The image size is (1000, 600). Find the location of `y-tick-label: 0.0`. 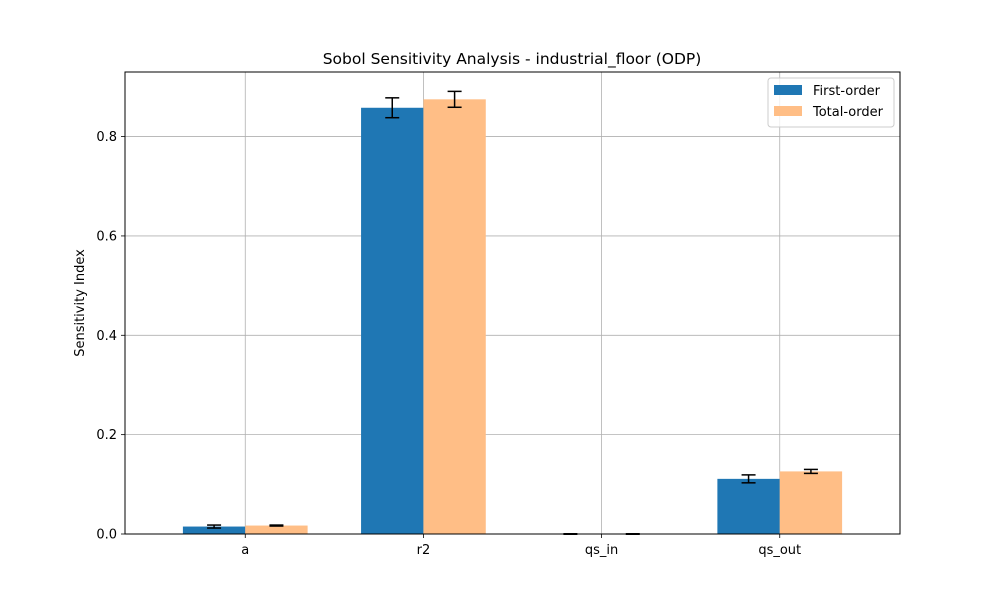

y-tick-label: 0.0 is located at coordinates (106, 535).